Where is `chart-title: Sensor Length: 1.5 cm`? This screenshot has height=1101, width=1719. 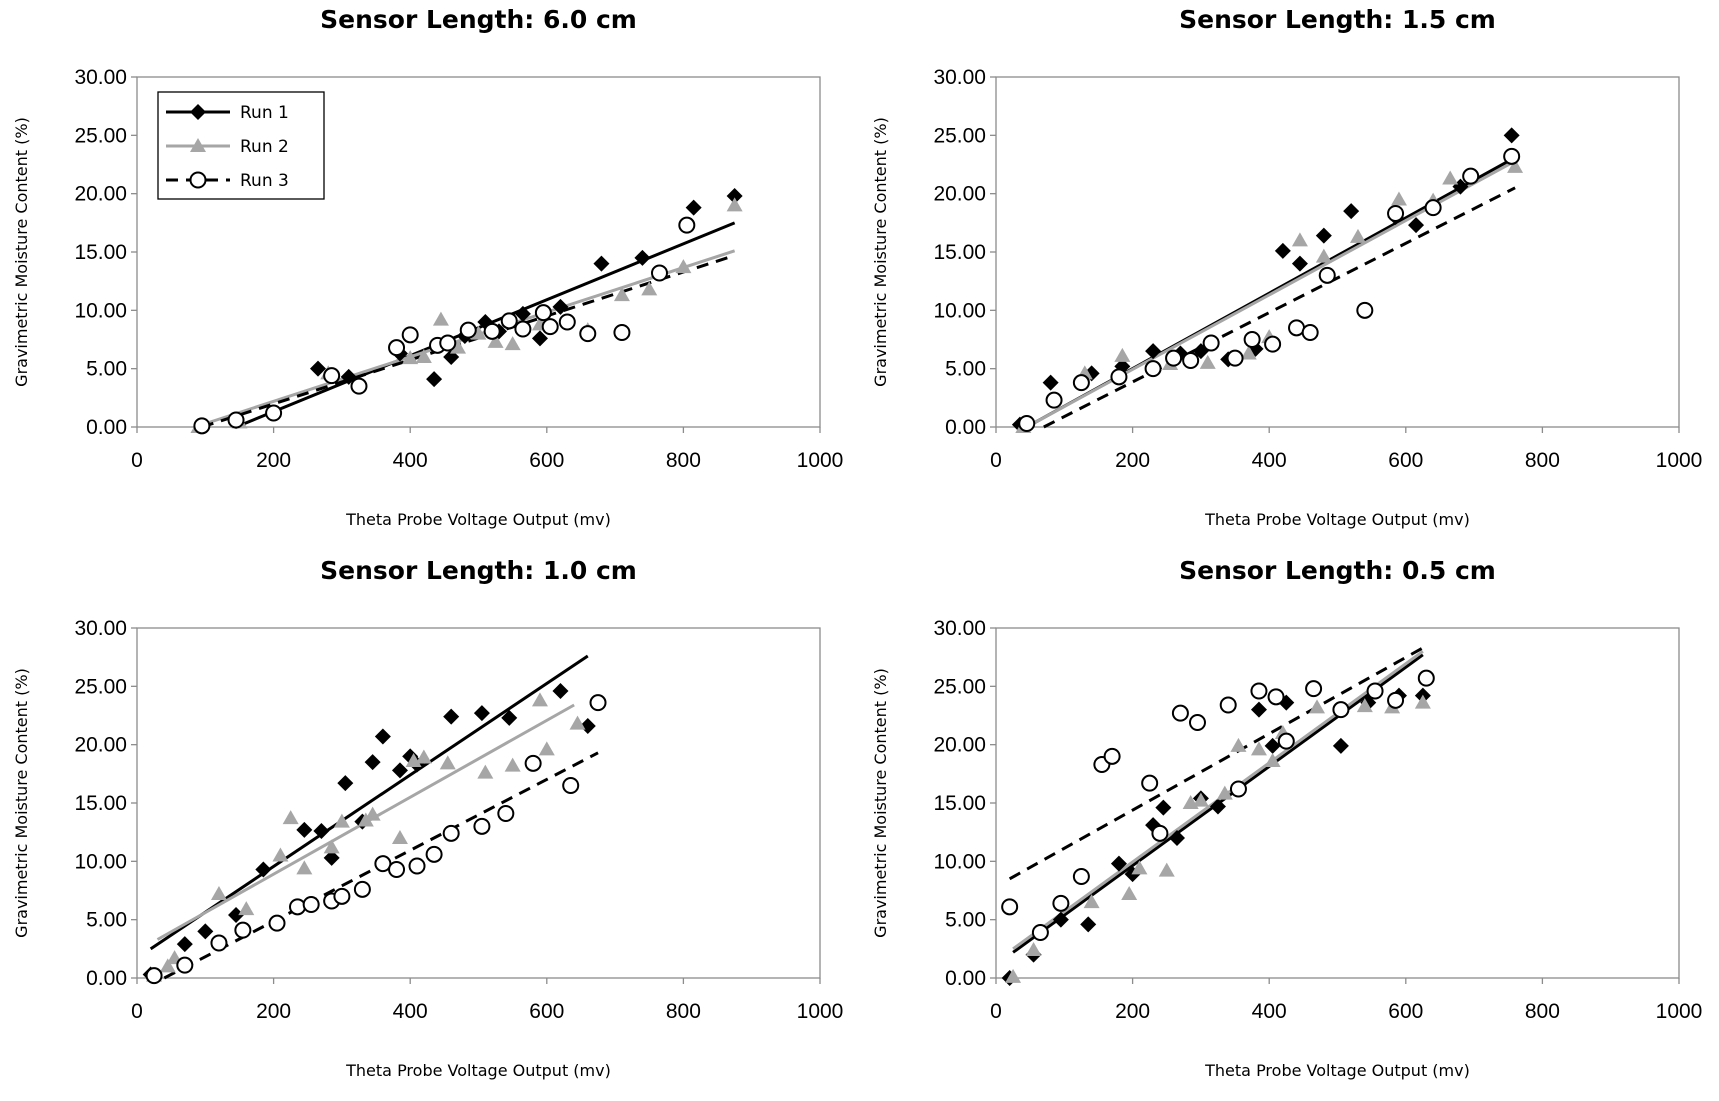 chart-title: Sensor Length: 1.5 cm is located at coordinates (1337, 19).